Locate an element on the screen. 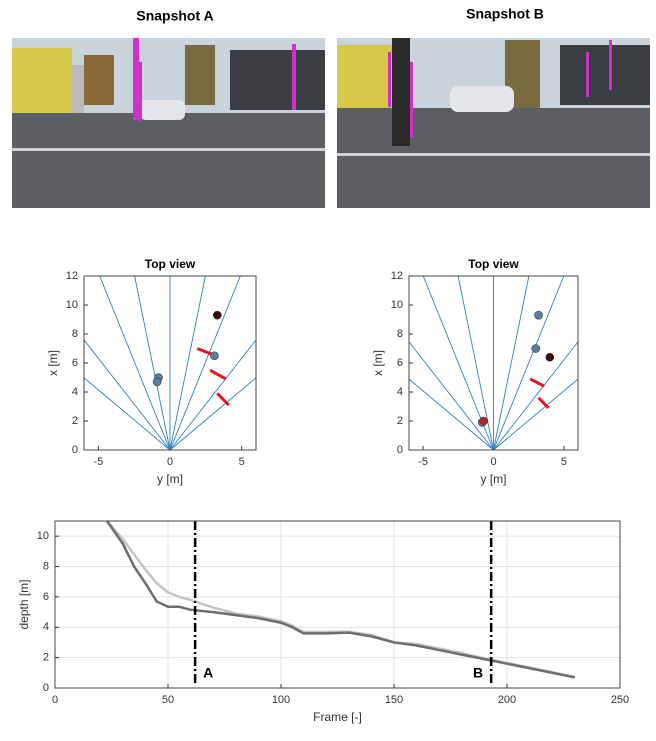 The height and width of the screenshot is (741, 656). x-tick-label: 150 is located at coordinates (394, 700).